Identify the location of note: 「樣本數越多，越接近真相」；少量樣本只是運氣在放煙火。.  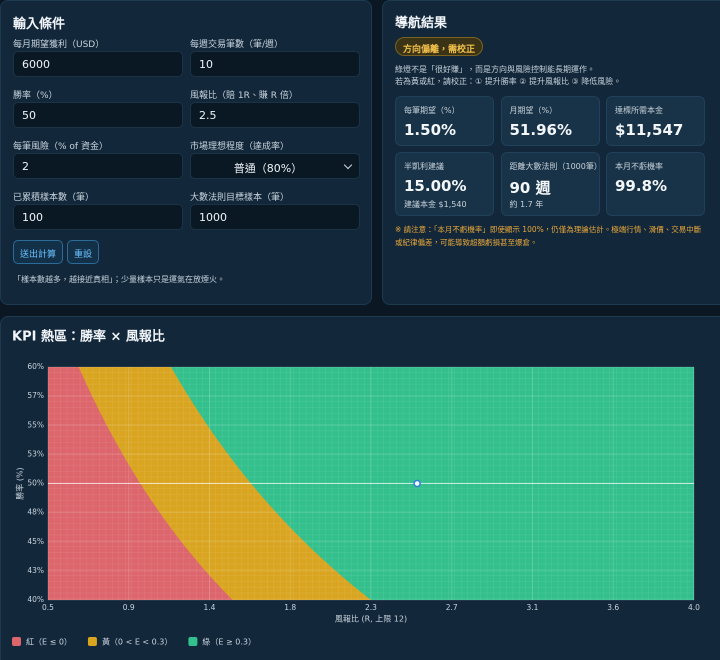
(119, 279).